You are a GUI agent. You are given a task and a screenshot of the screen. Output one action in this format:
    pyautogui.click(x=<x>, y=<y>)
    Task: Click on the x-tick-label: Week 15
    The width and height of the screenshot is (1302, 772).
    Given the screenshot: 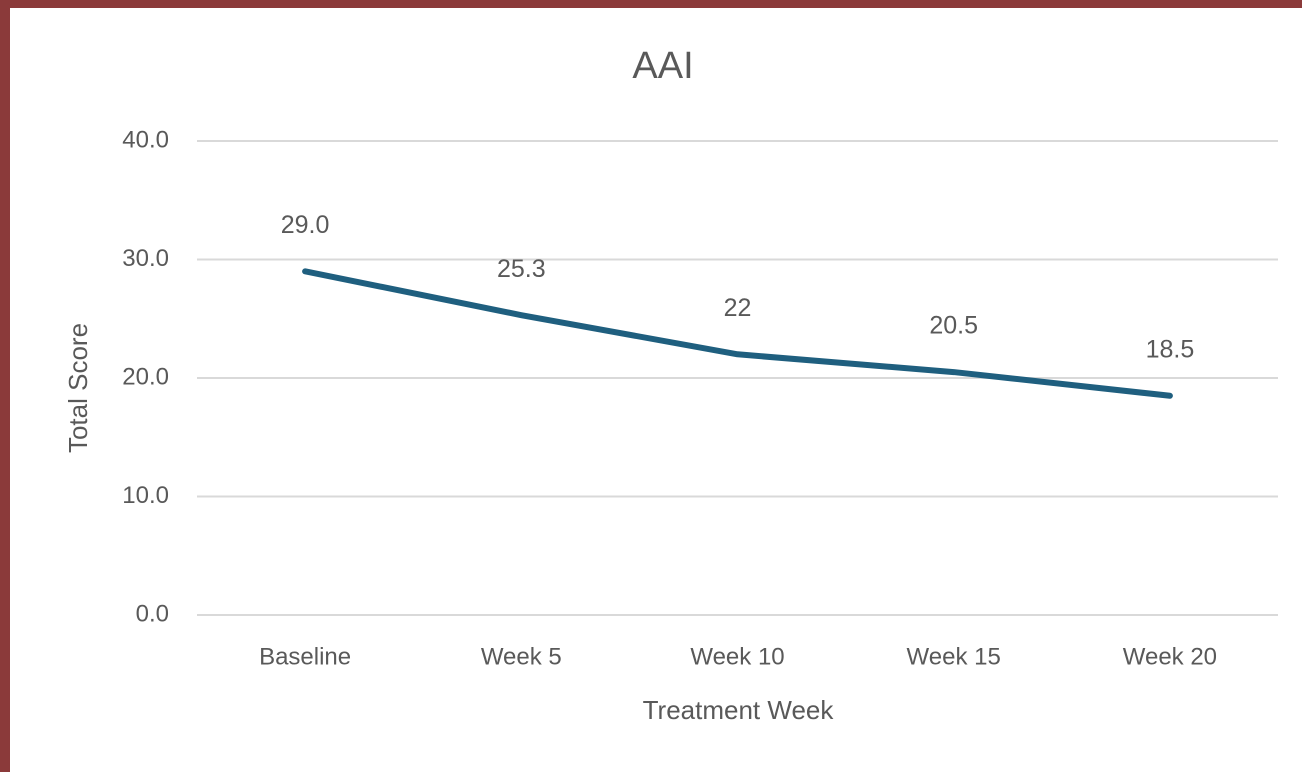 What is the action you would take?
    pyautogui.click(x=954, y=656)
    